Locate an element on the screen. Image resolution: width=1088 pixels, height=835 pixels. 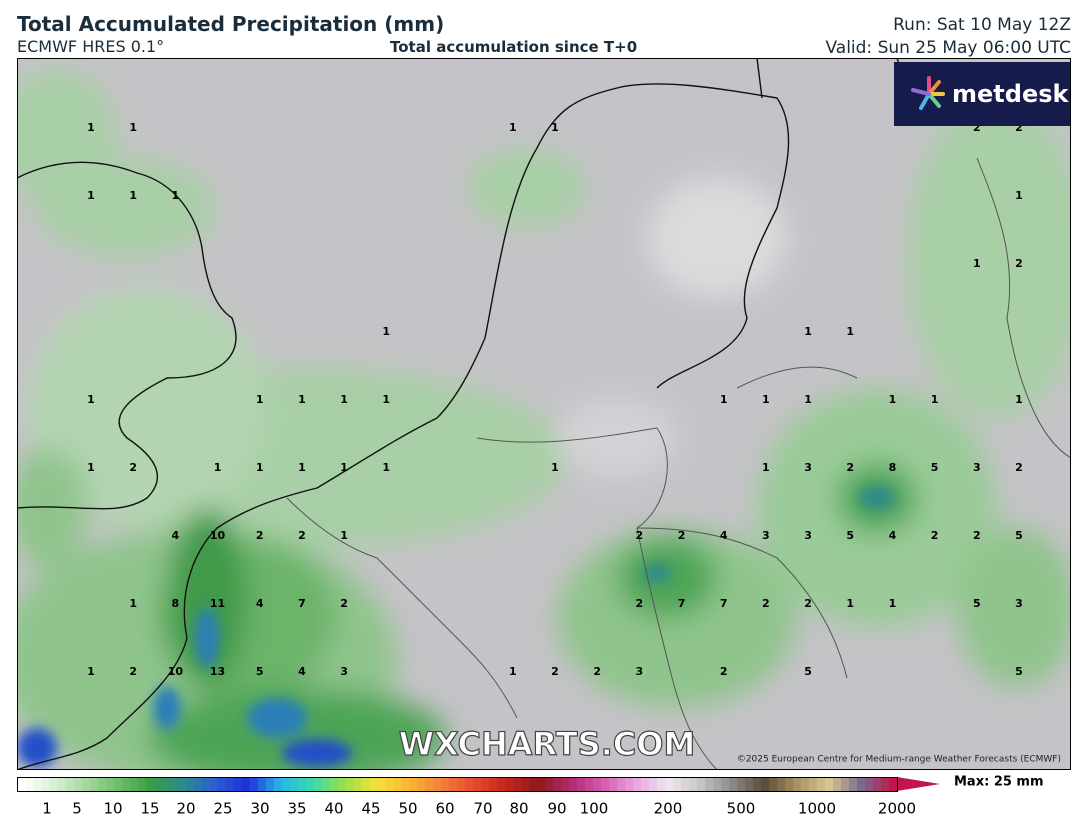
title: Total Accumulated Precipitation (mm) is located at coordinates (231, 24).